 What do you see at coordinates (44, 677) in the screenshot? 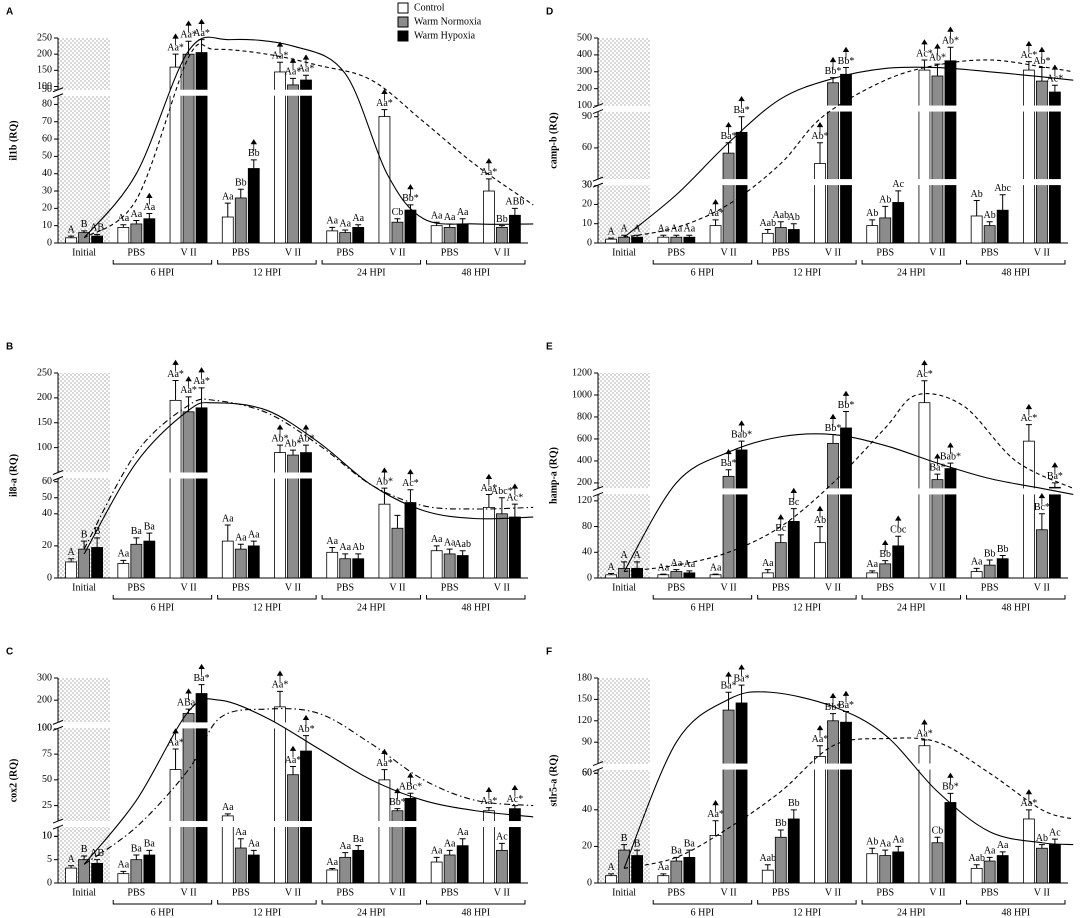
I see `y-tick-label: 300` at bounding box center [44, 677].